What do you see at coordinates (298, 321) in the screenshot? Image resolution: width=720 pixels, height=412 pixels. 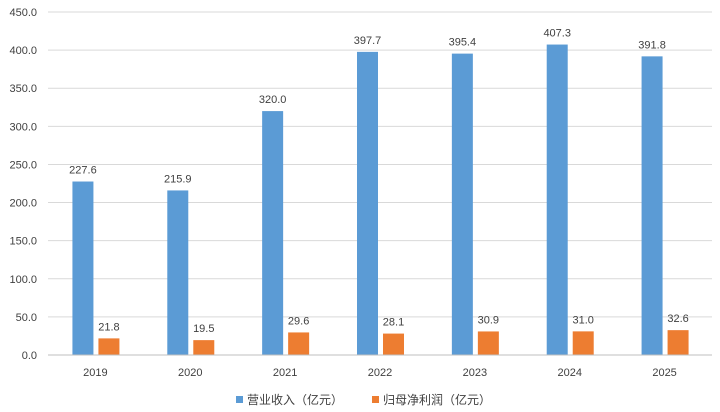 I see `net-profit-data-label: 29.6` at bounding box center [298, 321].